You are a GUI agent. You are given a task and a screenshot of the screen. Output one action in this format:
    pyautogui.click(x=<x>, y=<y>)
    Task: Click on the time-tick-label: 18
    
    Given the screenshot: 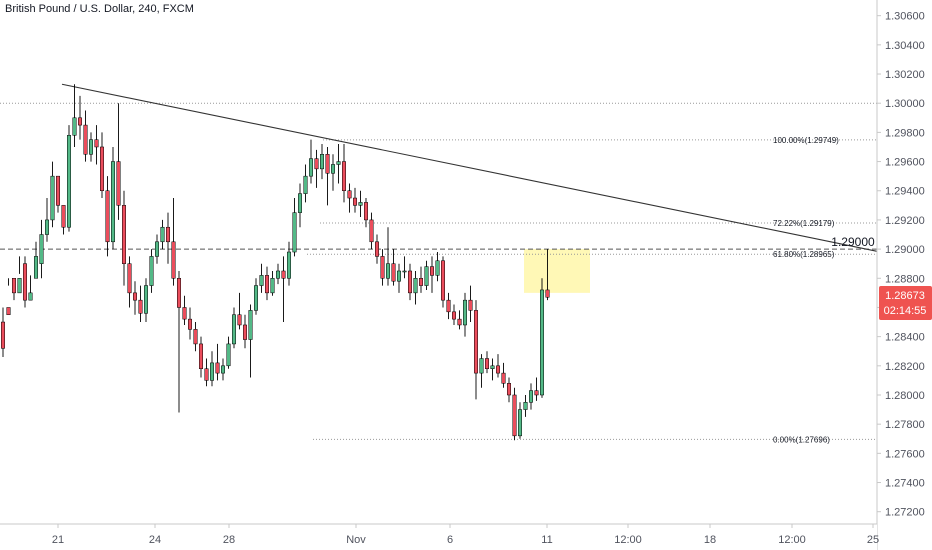 What is the action you would take?
    pyautogui.click(x=710, y=540)
    